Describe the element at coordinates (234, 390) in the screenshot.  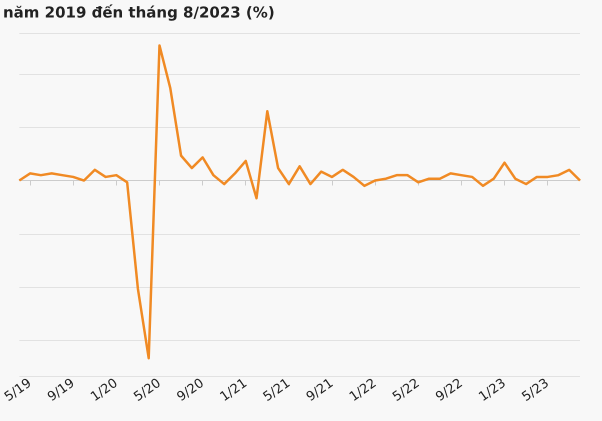
I see `x-tick-label: 1/21` at that location.